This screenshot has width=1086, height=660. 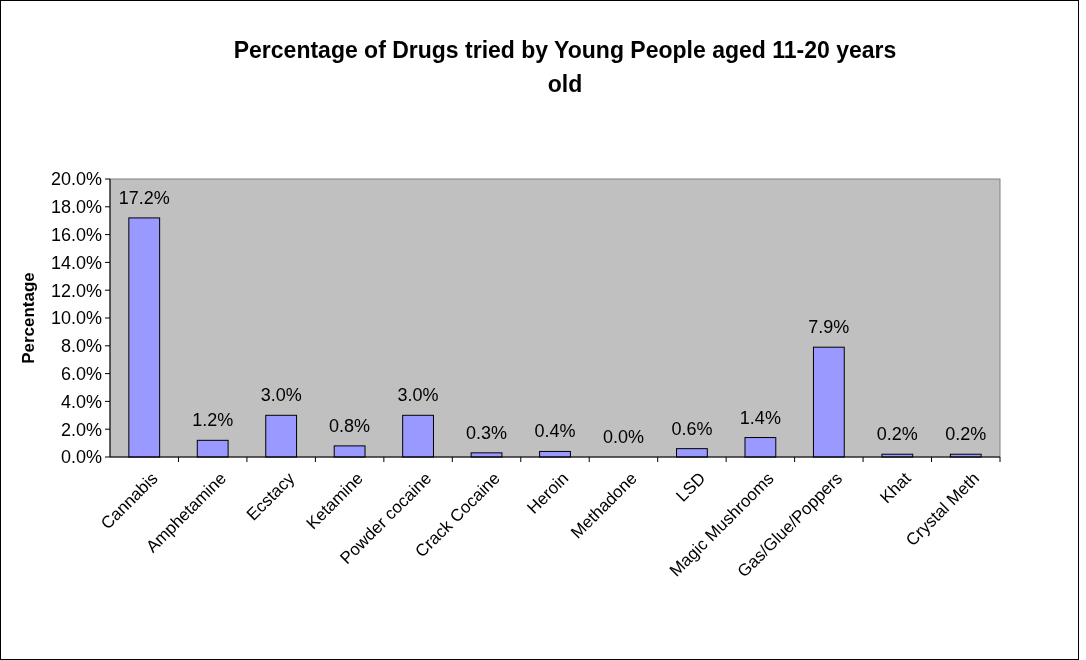 What do you see at coordinates (76, 234) in the screenshot?
I see `y-tick-label: 16.0%` at bounding box center [76, 234].